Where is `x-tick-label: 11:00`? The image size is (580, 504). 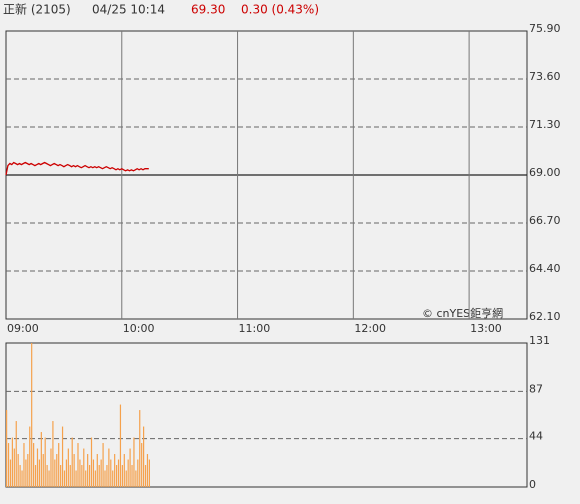
x-tick-label: 11:00 is located at coordinates (255, 328).